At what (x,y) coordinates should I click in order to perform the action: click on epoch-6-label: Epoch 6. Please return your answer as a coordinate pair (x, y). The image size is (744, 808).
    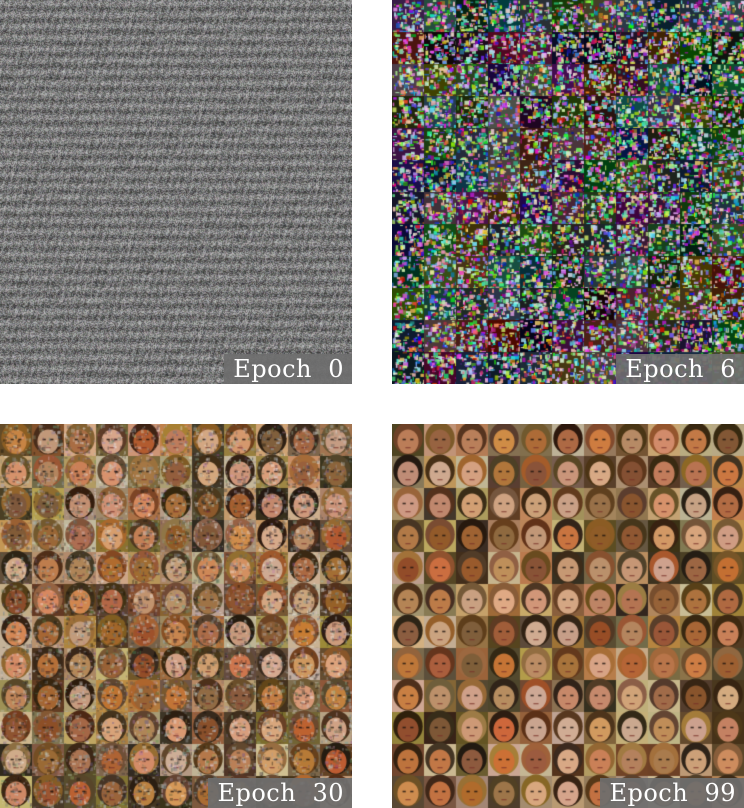
    Looking at the image, I should click on (680, 369).